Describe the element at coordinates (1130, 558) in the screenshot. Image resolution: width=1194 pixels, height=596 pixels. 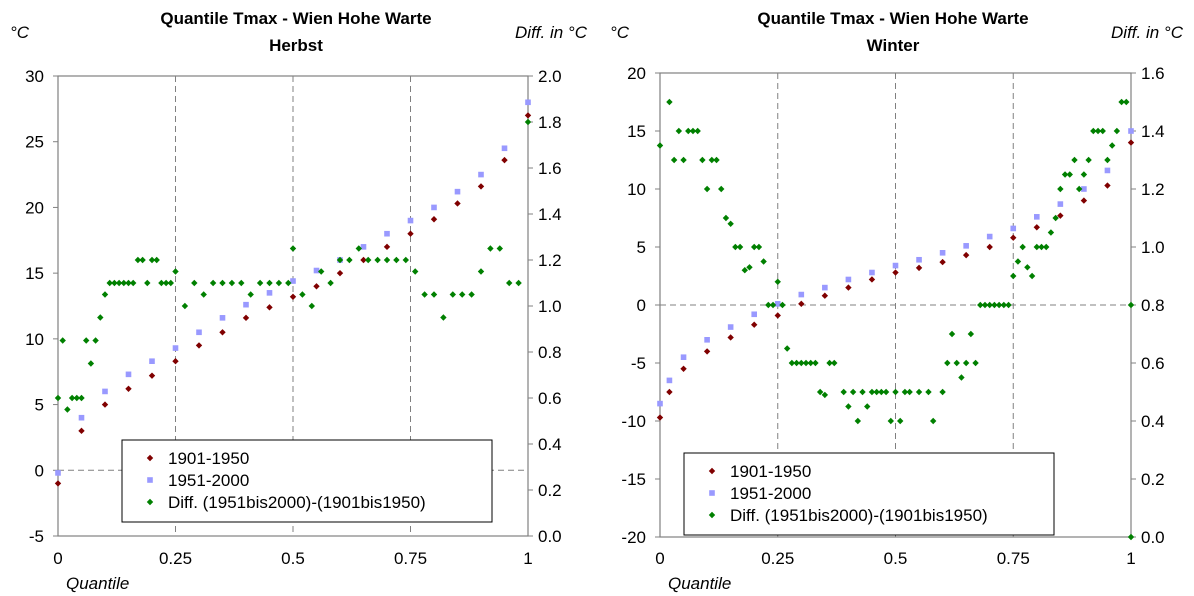
I see `x-tick-label: 1` at that location.